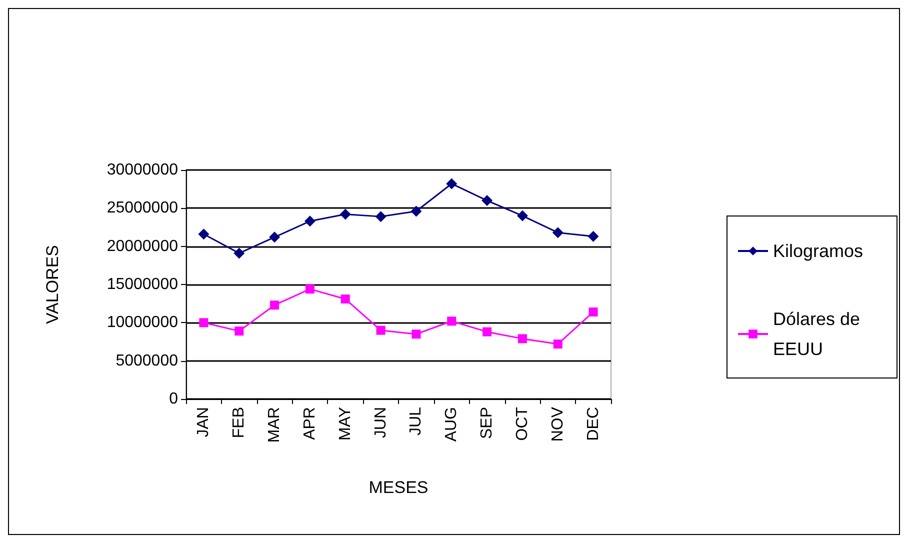  What do you see at coordinates (142, 208) in the screenshot?
I see `y-tick-label: 25000000` at bounding box center [142, 208].